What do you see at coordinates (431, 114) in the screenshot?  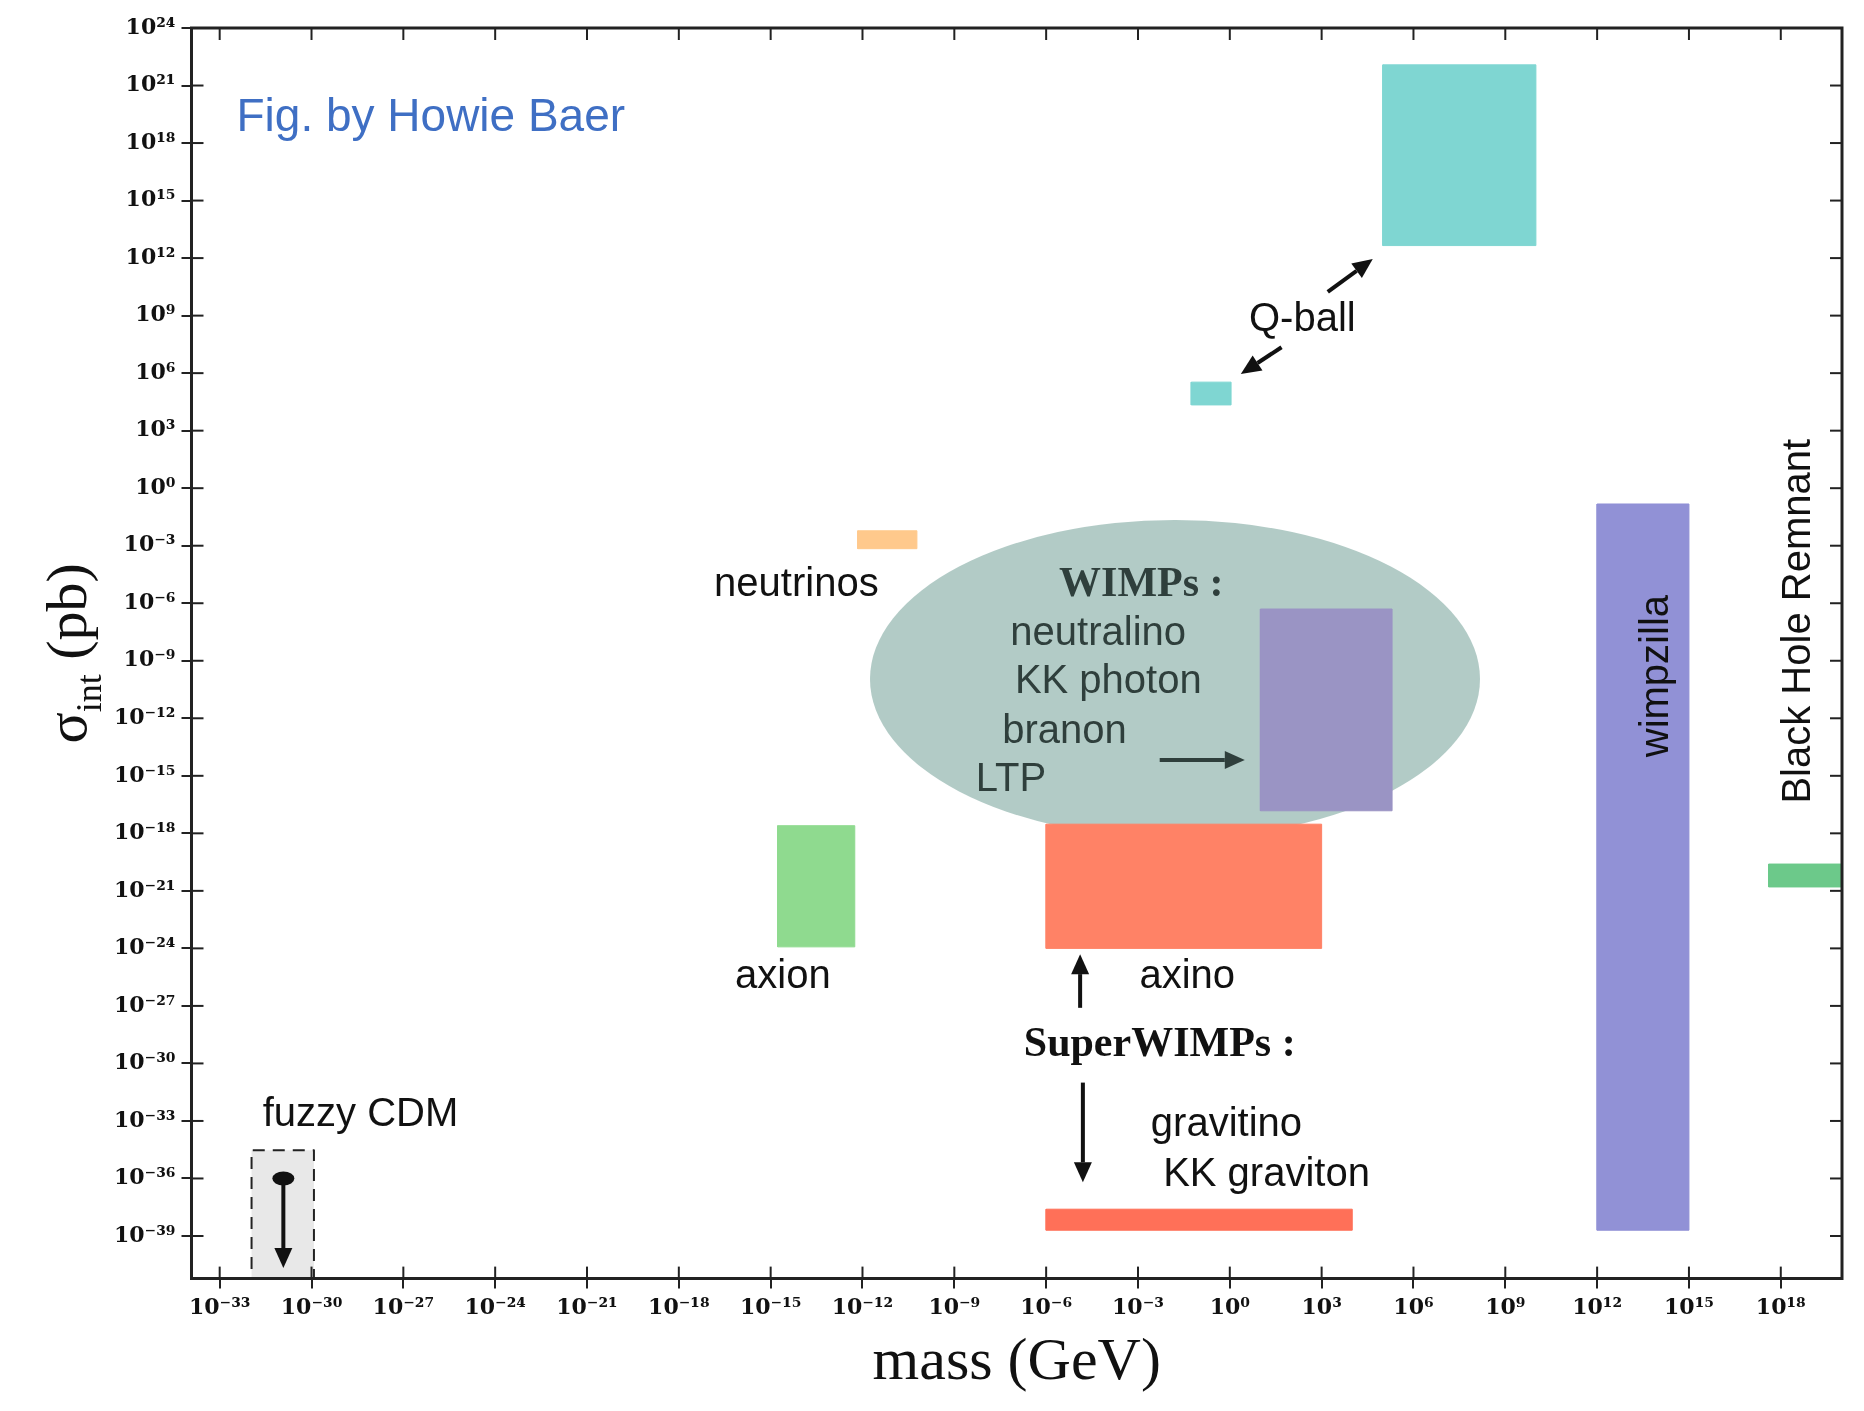 I see `annotation: Fig. by Howie Baer` at bounding box center [431, 114].